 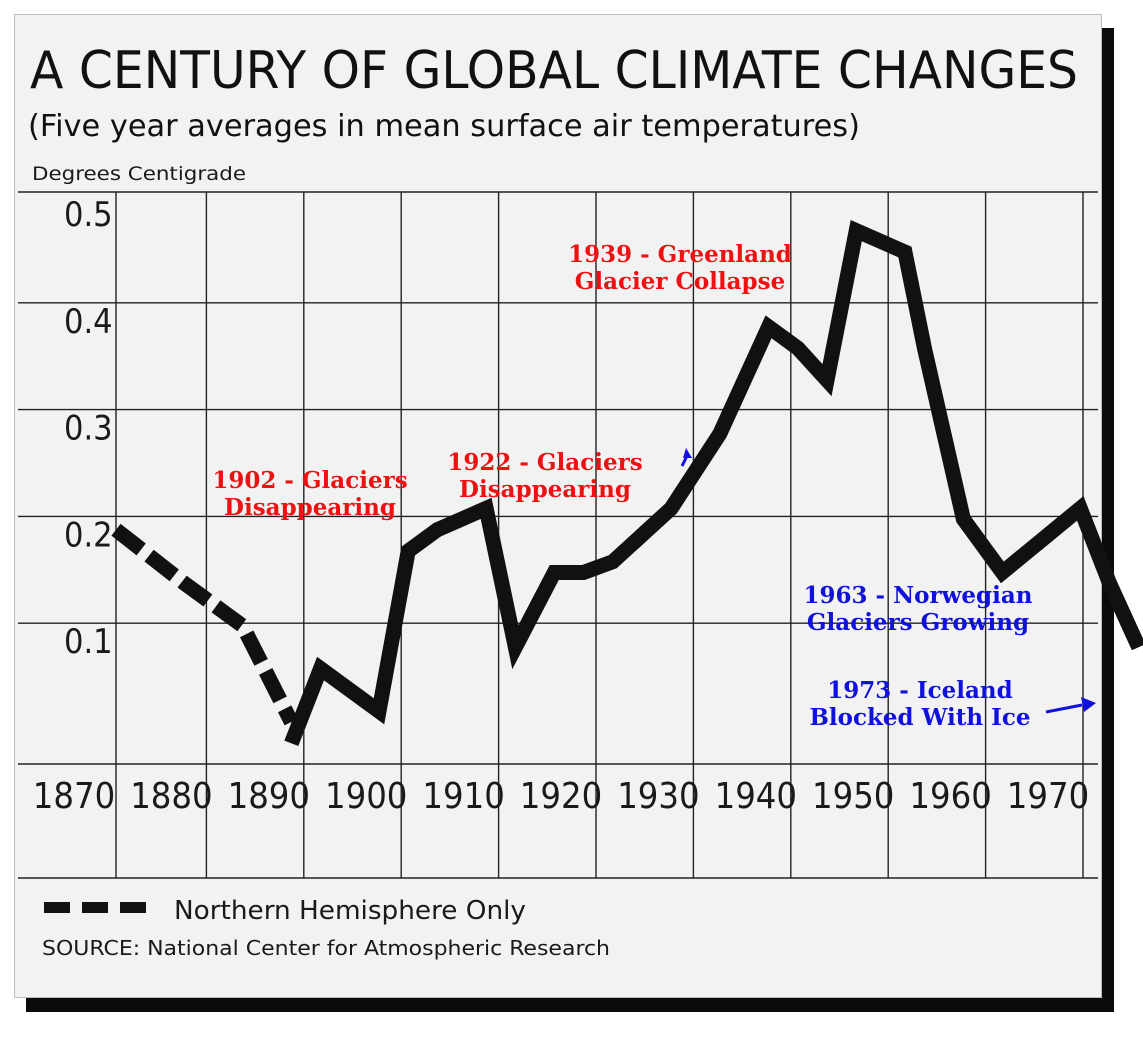 I want to click on x-tick-label: 1960, so click(x=950, y=796).